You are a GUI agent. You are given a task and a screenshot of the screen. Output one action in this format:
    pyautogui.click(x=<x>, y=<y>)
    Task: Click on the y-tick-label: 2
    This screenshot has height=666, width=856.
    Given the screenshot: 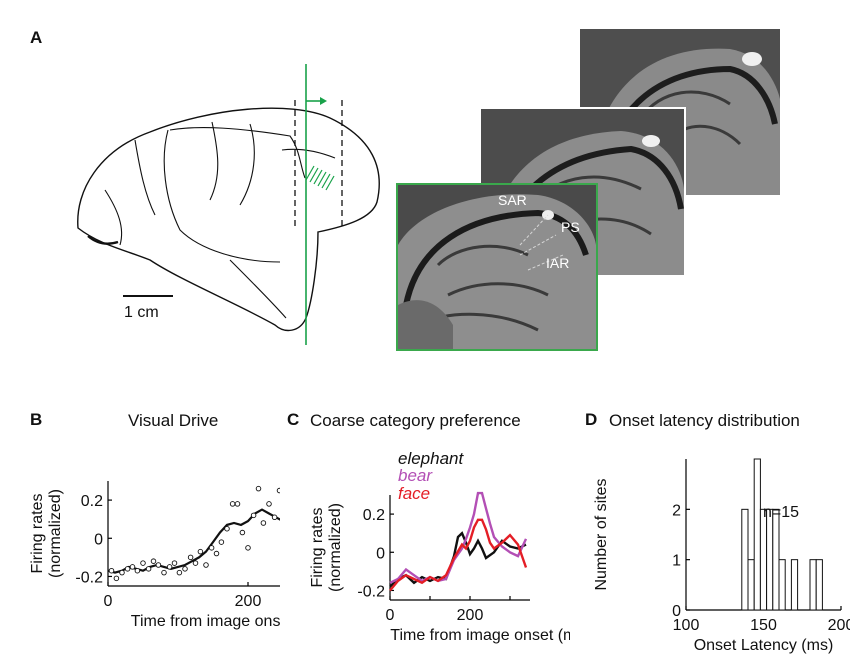 What is the action you would take?
    pyautogui.click(x=676, y=510)
    